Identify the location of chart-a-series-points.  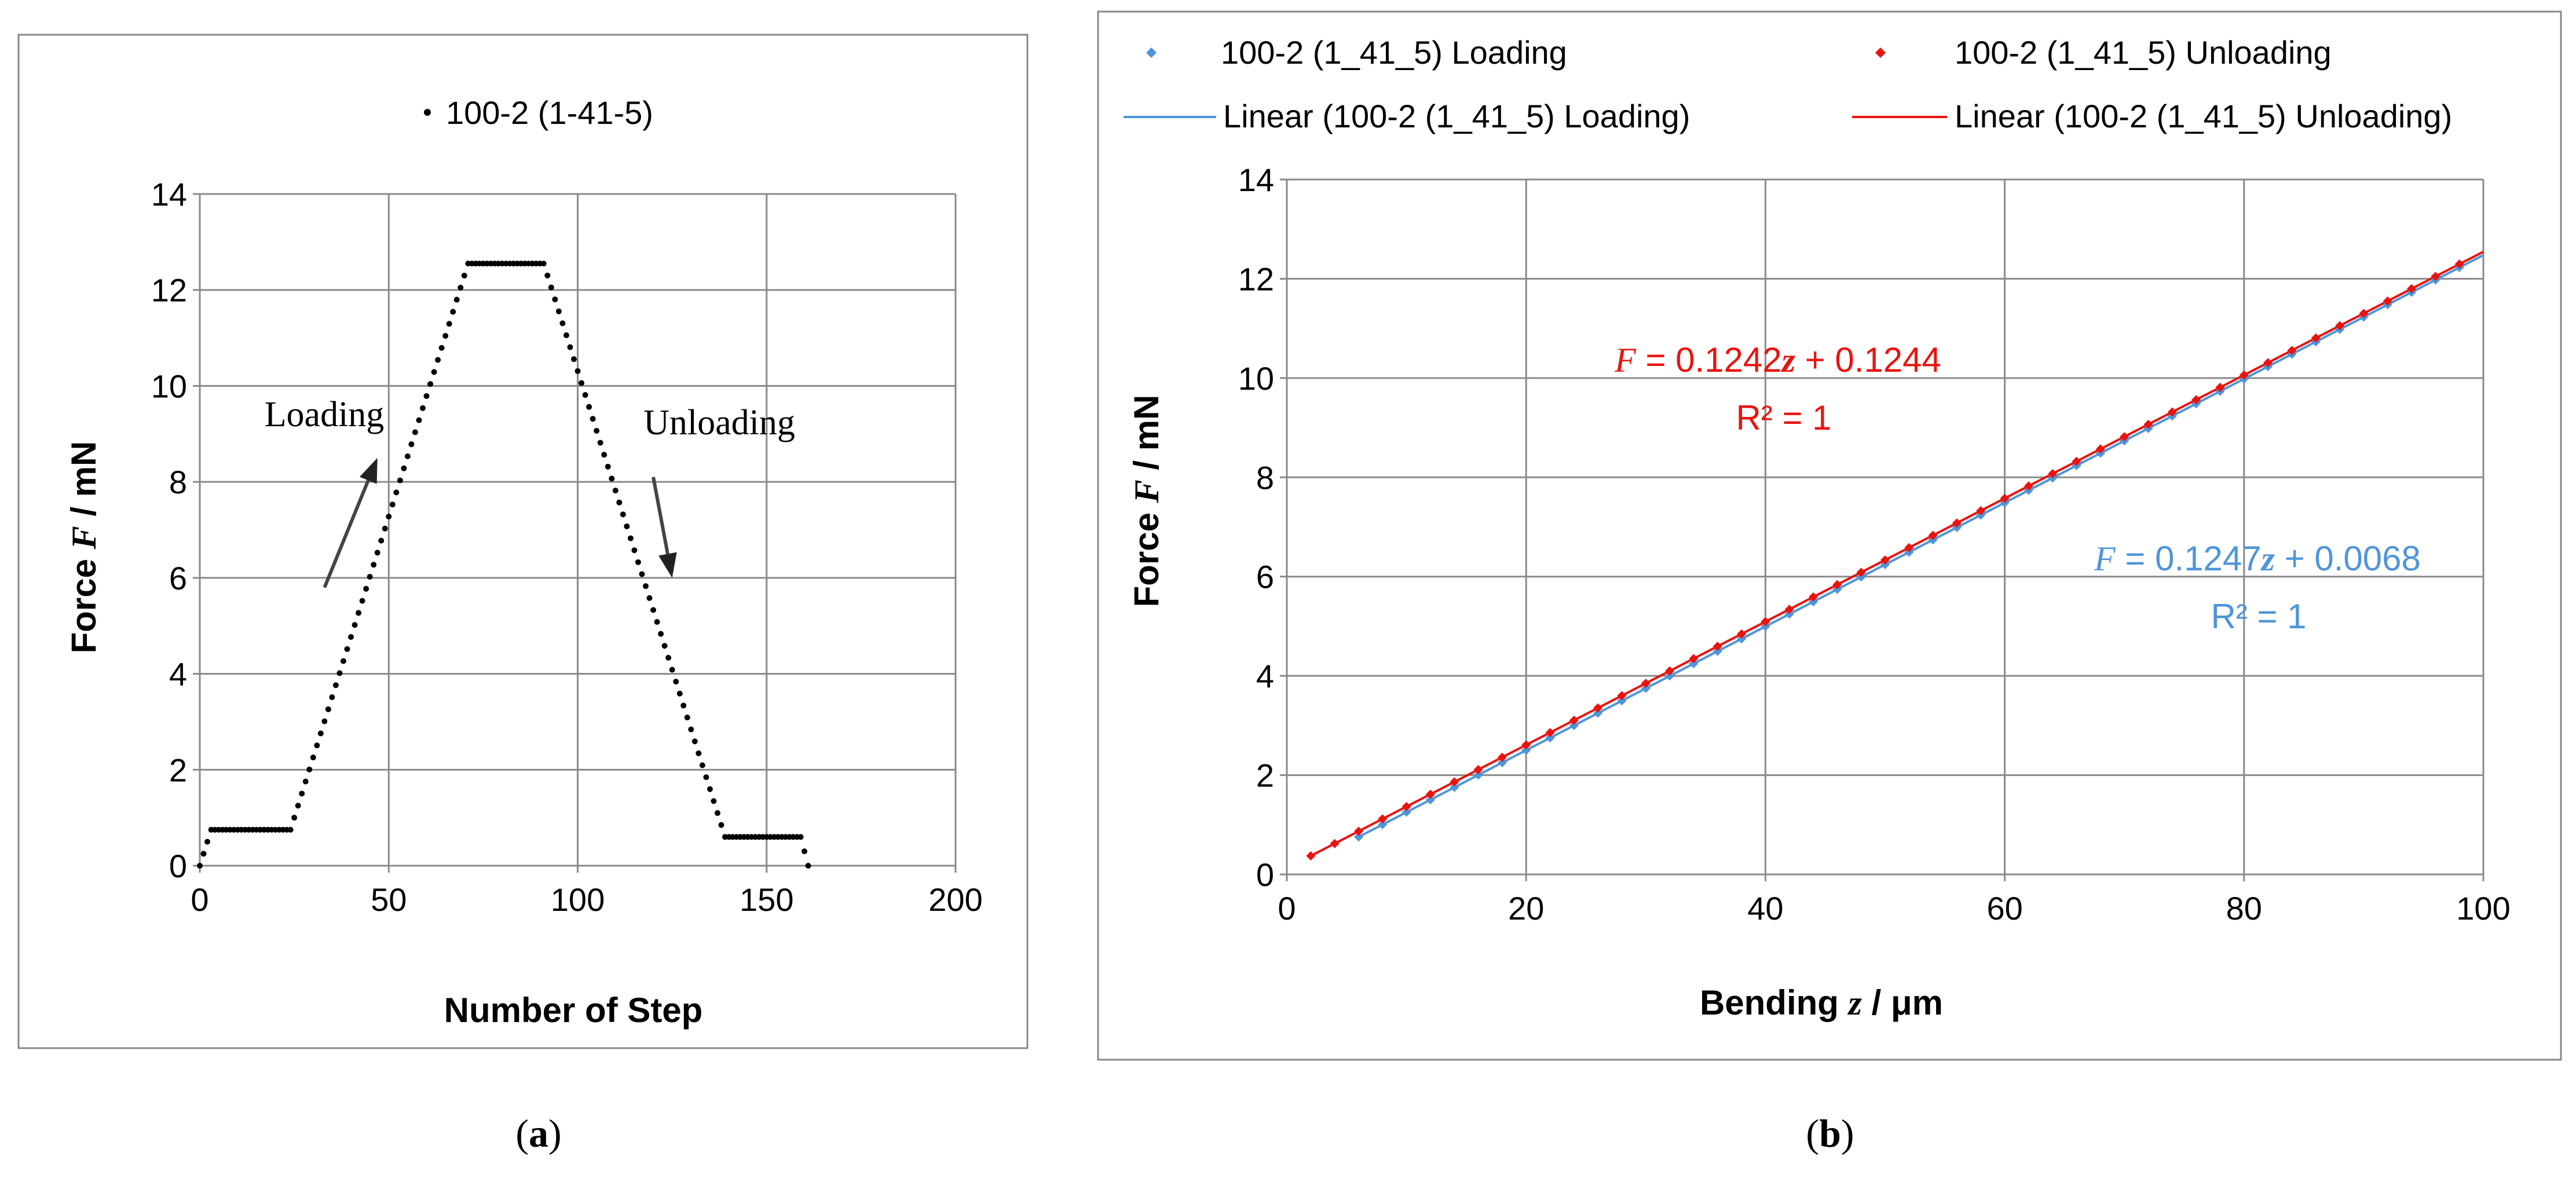
(504, 565).